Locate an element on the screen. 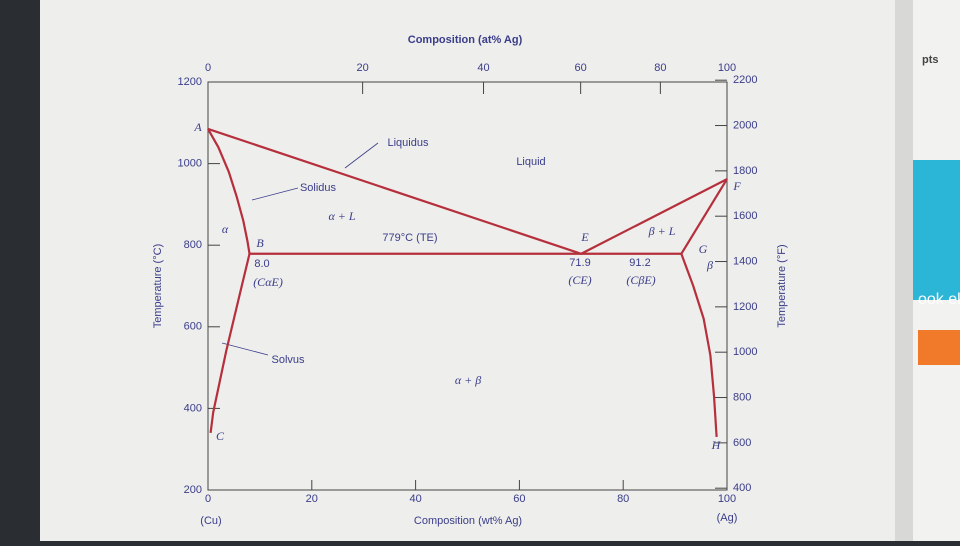  y2-tick-label: 1400 is located at coordinates (745, 261).